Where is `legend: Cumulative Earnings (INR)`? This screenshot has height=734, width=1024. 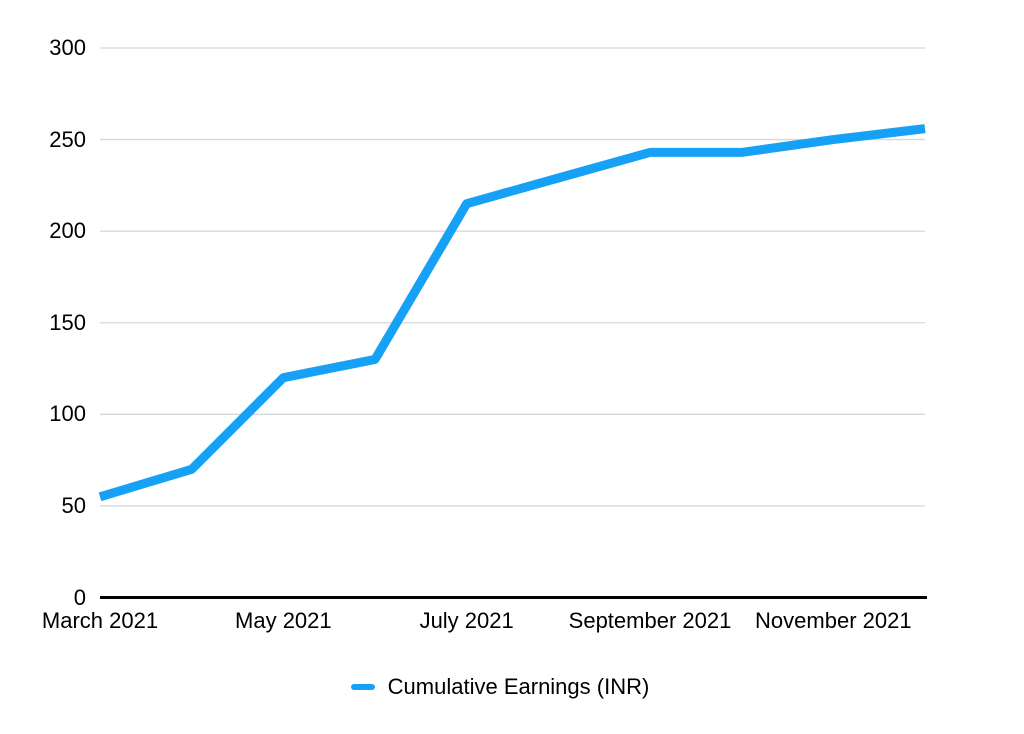 legend: Cumulative Earnings (INR) is located at coordinates (500, 687).